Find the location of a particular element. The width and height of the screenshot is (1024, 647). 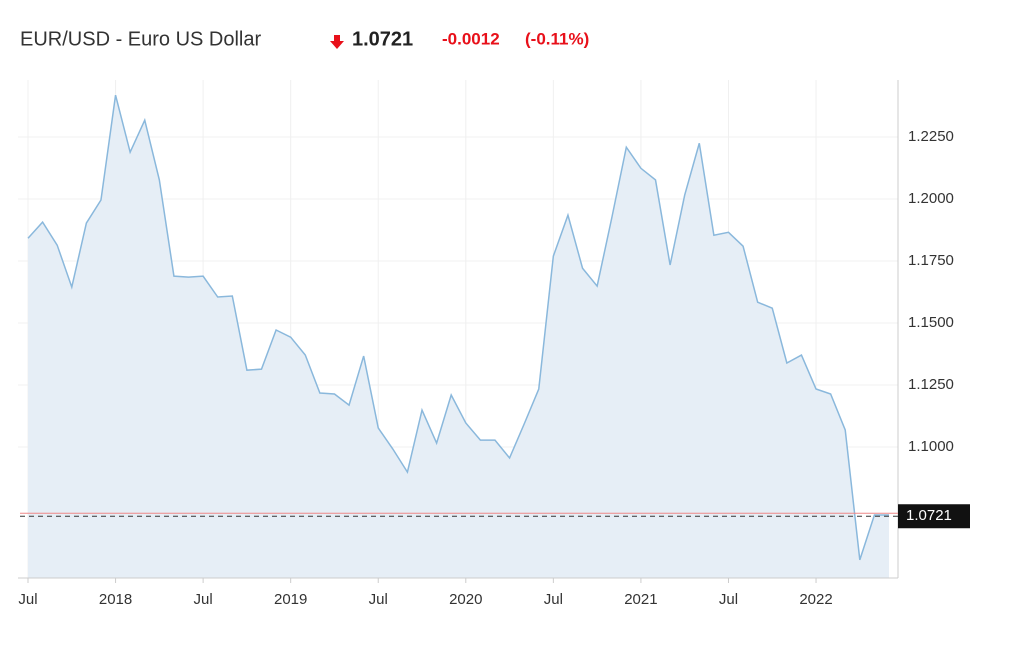

y-tick-label: 1.1250 is located at coordinates (931, 384).